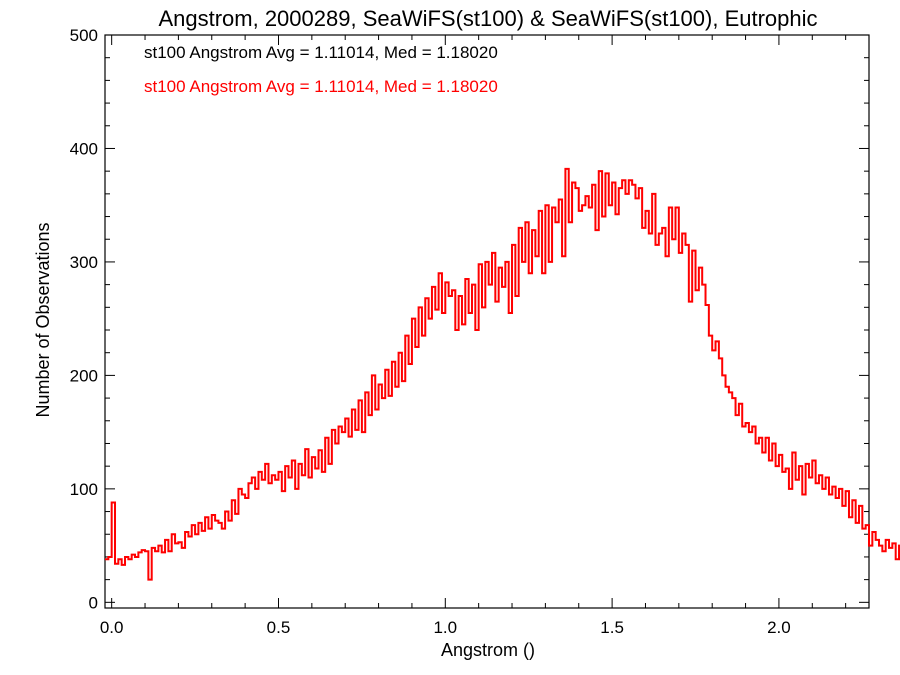 The image size is (900, 675). What do you see at coordinates (84, 35) in the screenshot?
I see `y-tick-label: 500` at bounding box center [84, 35].